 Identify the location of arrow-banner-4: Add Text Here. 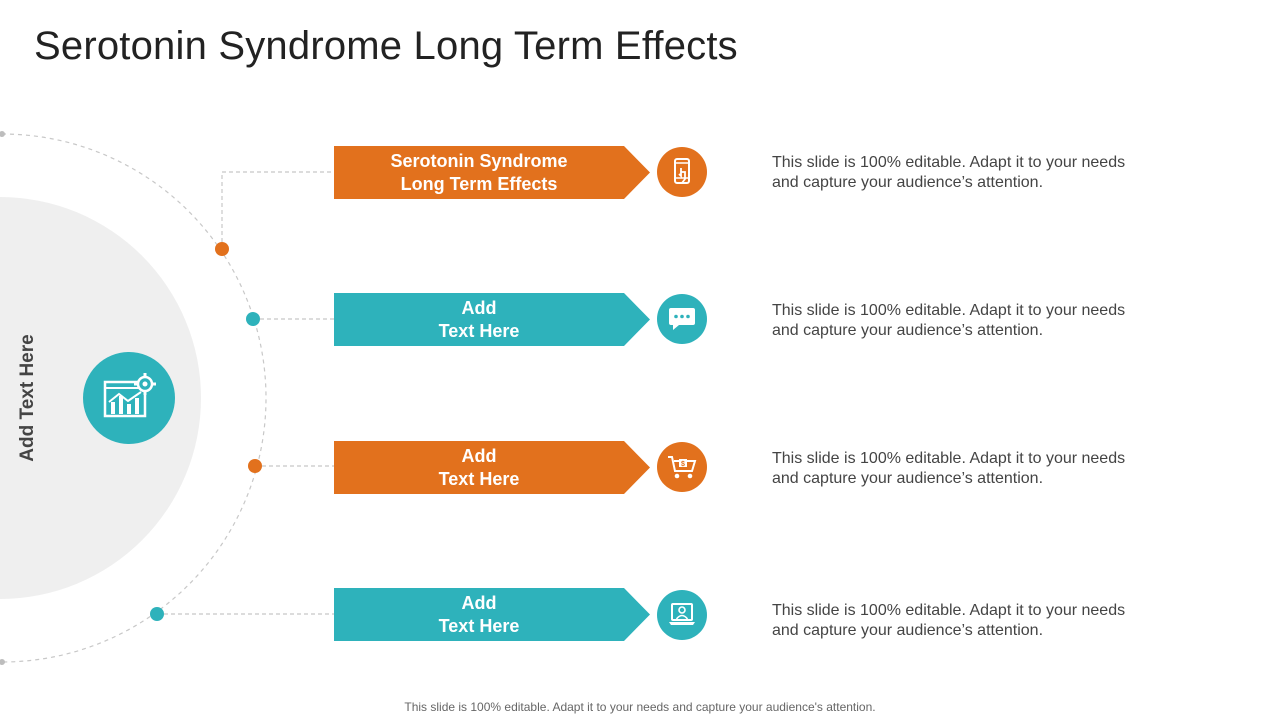
(492, 614).